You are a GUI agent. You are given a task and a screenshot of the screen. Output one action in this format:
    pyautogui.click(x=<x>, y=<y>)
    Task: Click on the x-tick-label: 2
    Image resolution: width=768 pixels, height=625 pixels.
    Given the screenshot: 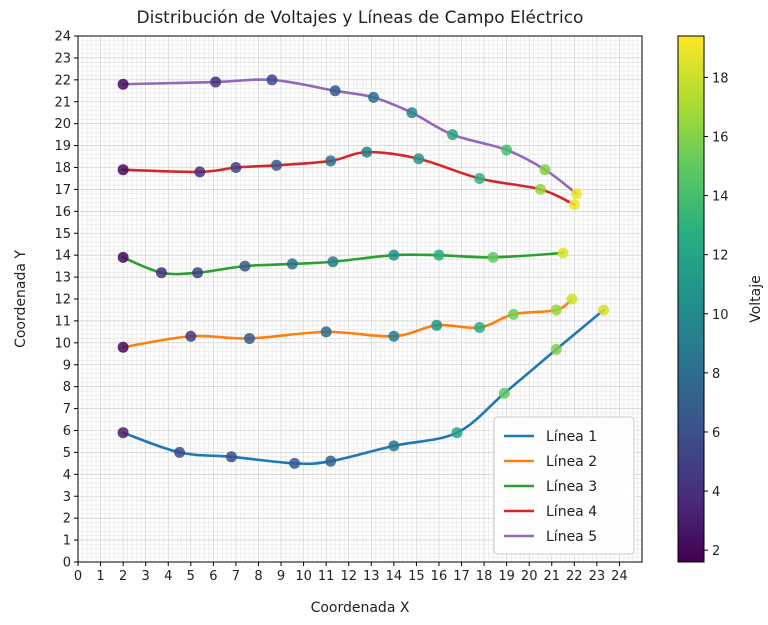 What is the action you would take?
    pyautogui.click(x=123, y=576)
    